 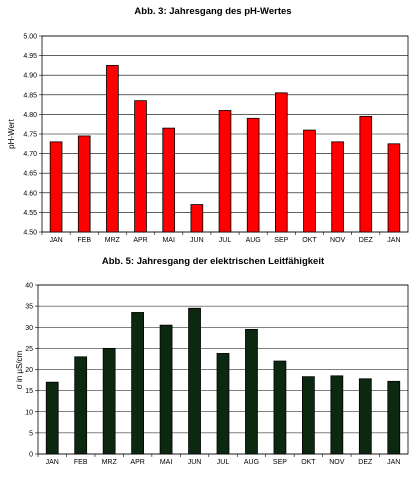 I want to click on y-tick-label: 0, so click(x=31, y=455).